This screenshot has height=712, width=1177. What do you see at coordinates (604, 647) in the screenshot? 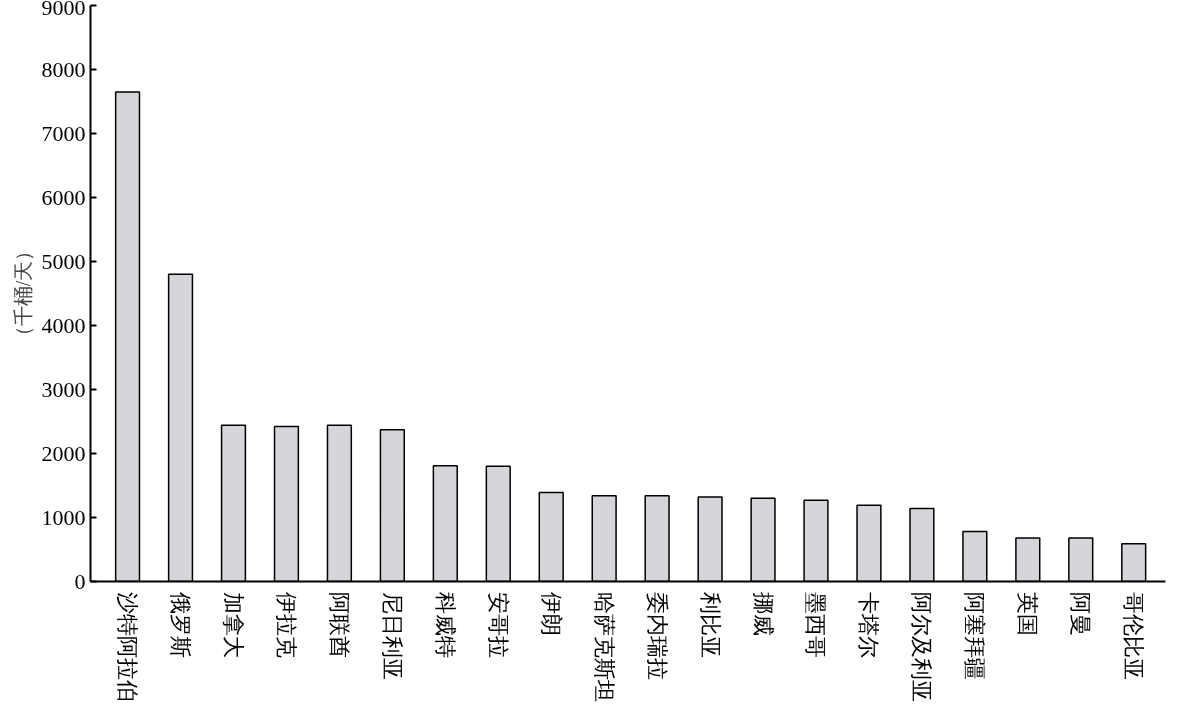
I see `x-tick-label: 哈萨克斯坦` at bounding box center [604, 647].